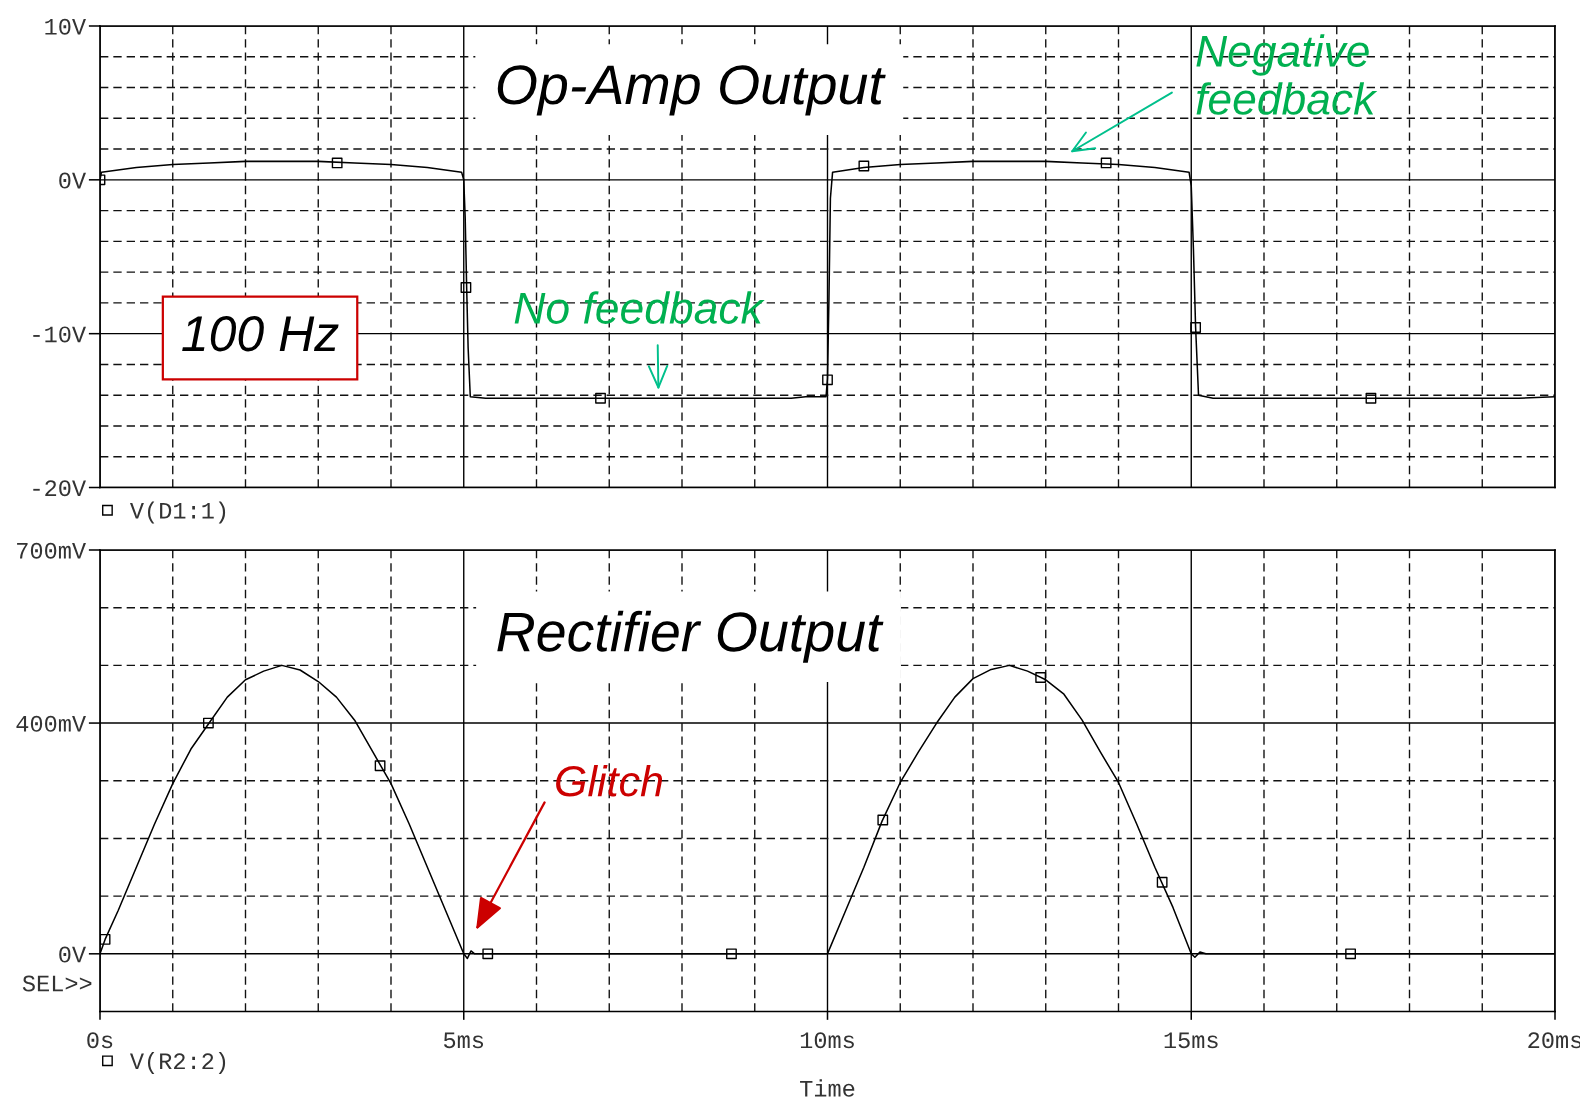  What do you see at coordinates (690, 636) in the screenshot?
I see `text: Rectifier Output` at bounding box center [690, 636].